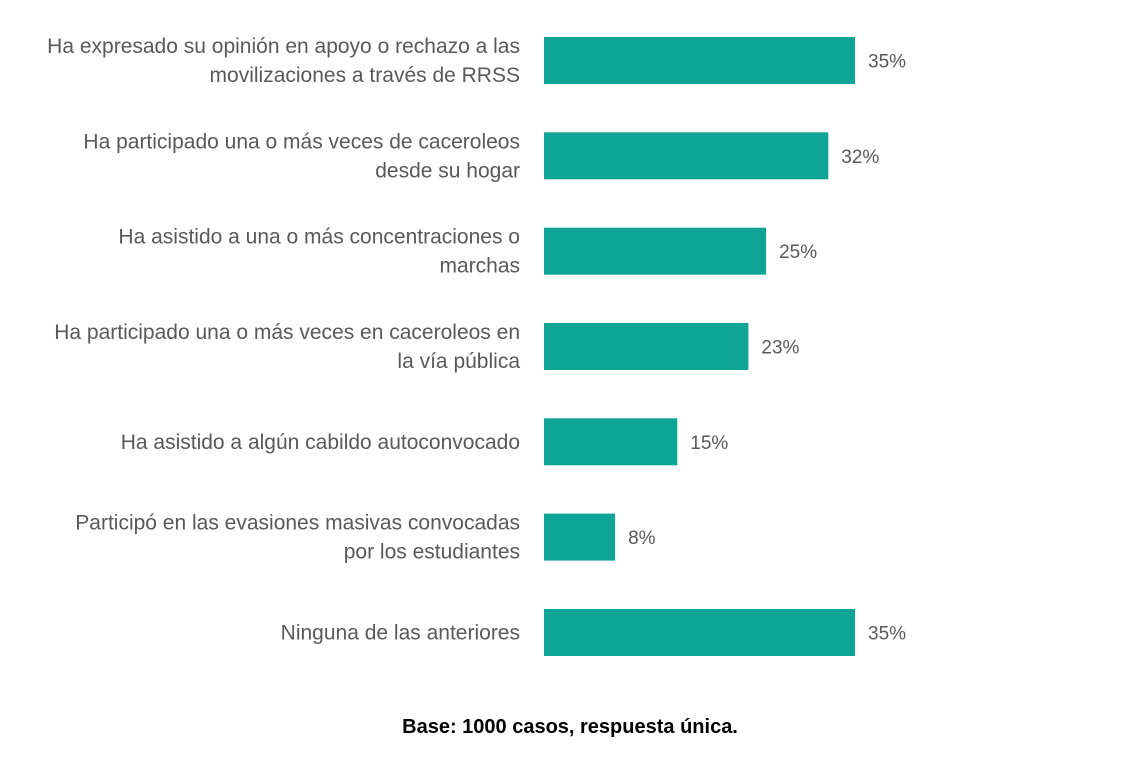 The height and width of the screenshot is (761, 1140). Describe the element at coordinates (479, 266) in the screenshot. I see `category-label-line: marchas` at that location.